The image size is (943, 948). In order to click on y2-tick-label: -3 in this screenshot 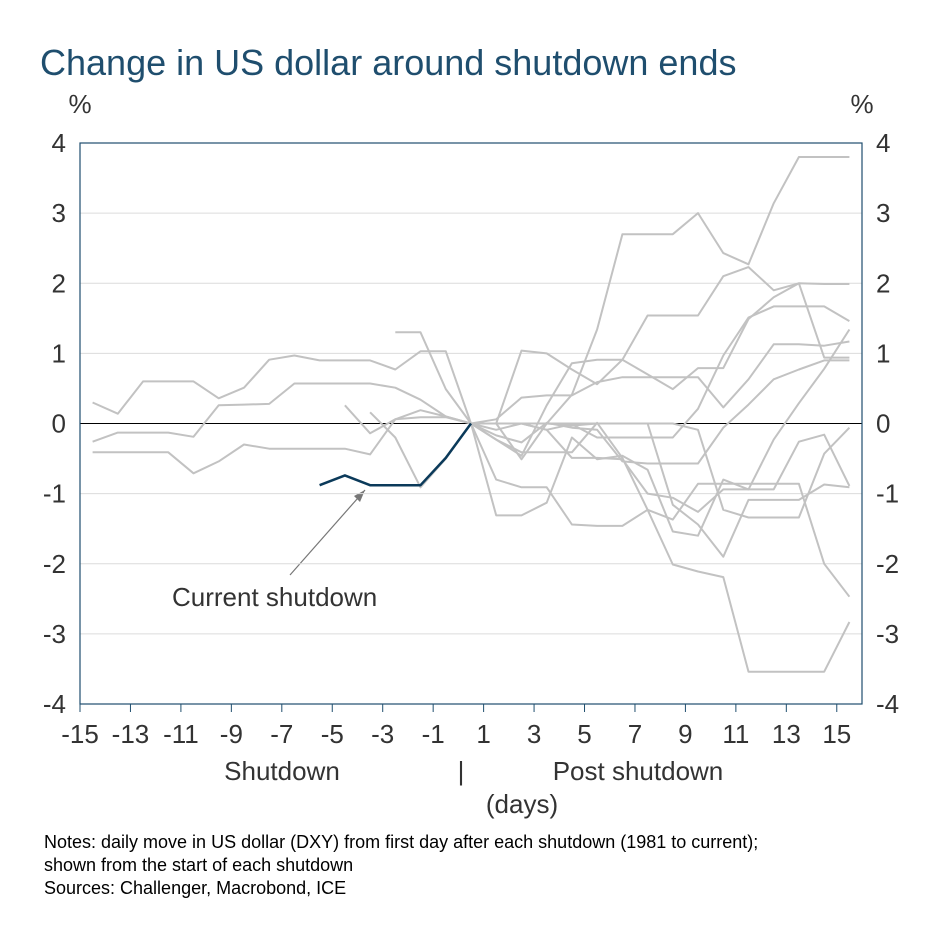, I will do `click(887, 634)`.